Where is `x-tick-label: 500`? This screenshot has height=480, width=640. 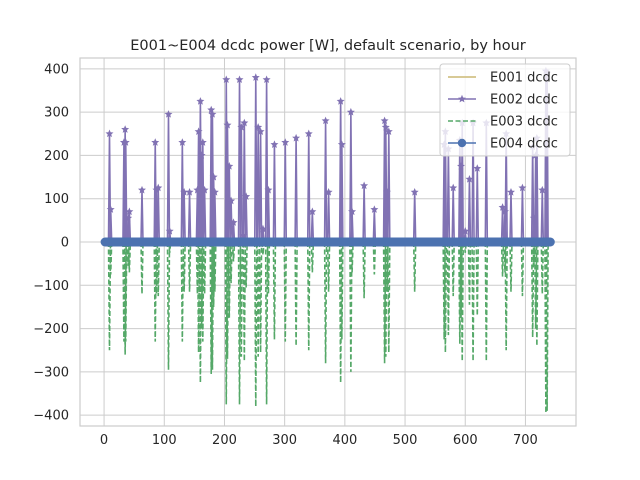
x-tick-label: 500 is located at coordinates (405, 440).